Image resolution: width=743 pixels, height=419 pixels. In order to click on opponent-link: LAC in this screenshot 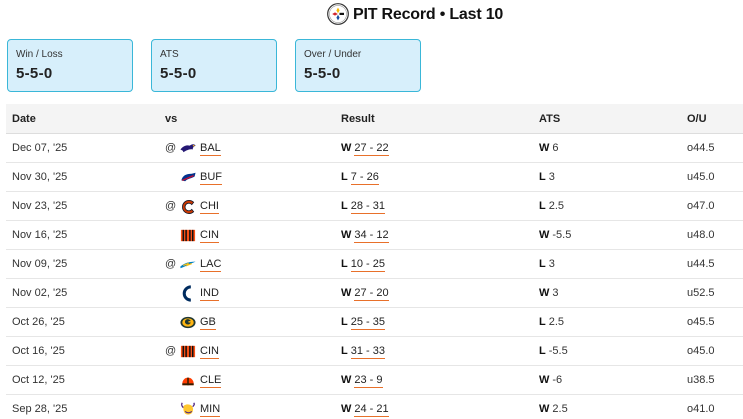, I will do `click(211, 265)`.